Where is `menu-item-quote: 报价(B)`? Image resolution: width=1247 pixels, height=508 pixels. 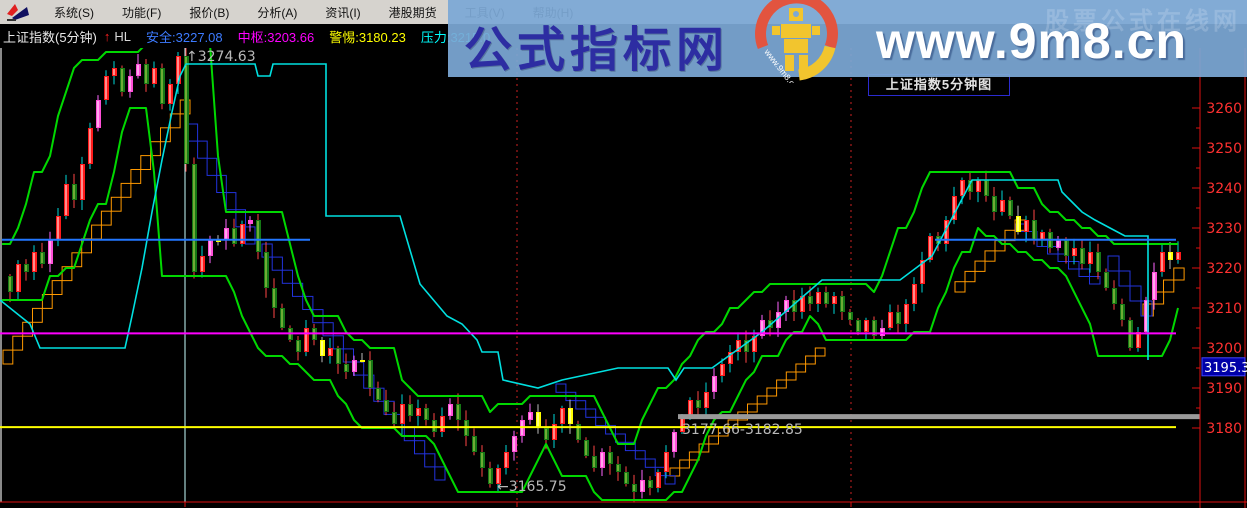
menu-item-quote: 报价(B) is located at coordinates (209, 12).